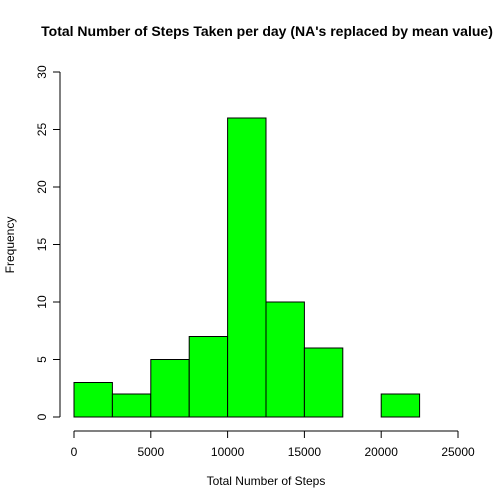 The width and height of the screenshot is (504, 504). What do you see at coordinates (74, 452) in the screenshot?
I see `x-tick-label-0: 0` at bounding box center [74, 452].